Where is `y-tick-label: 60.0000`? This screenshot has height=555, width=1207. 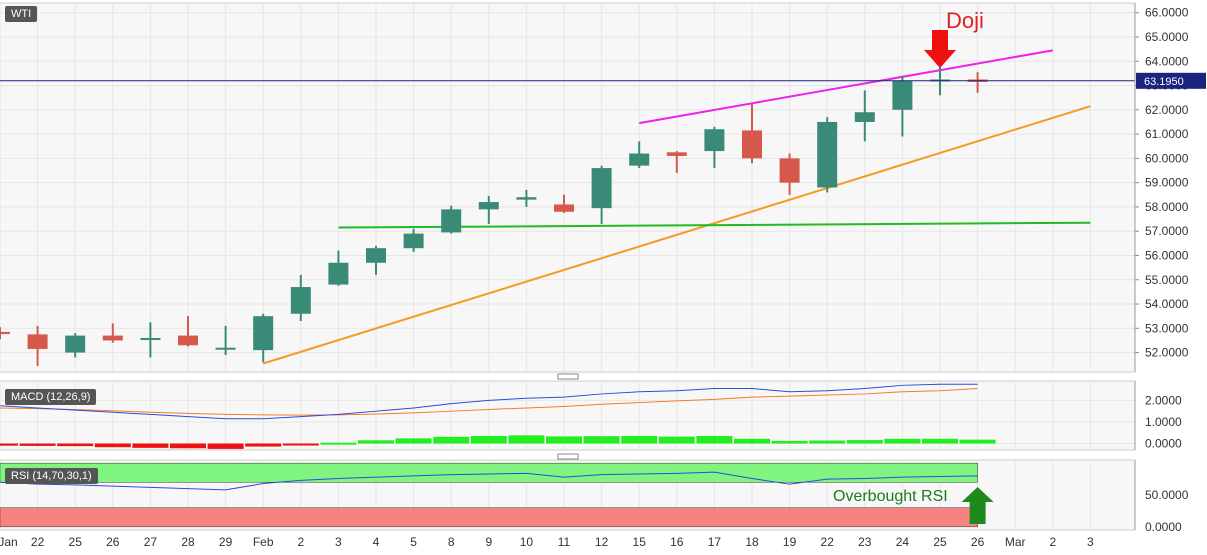 y-tick-label: 60.0000 is located at coordinates (1167, 158).